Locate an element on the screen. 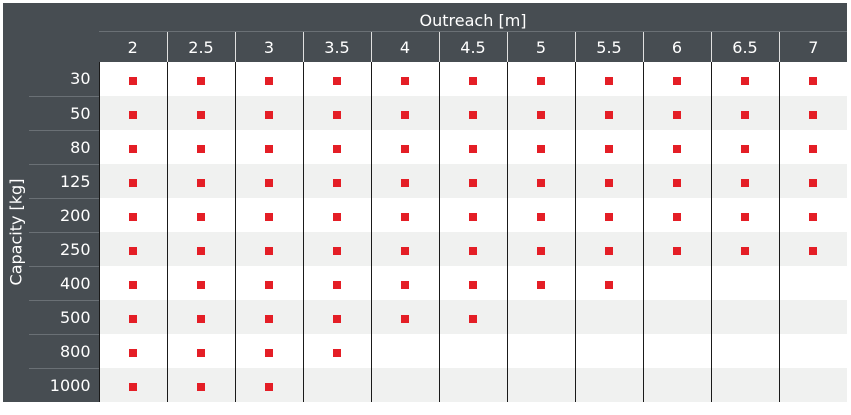 The image size is (851, 415). capacity-axis-title: Capacity [kg] is located at coordinates (16, 232).